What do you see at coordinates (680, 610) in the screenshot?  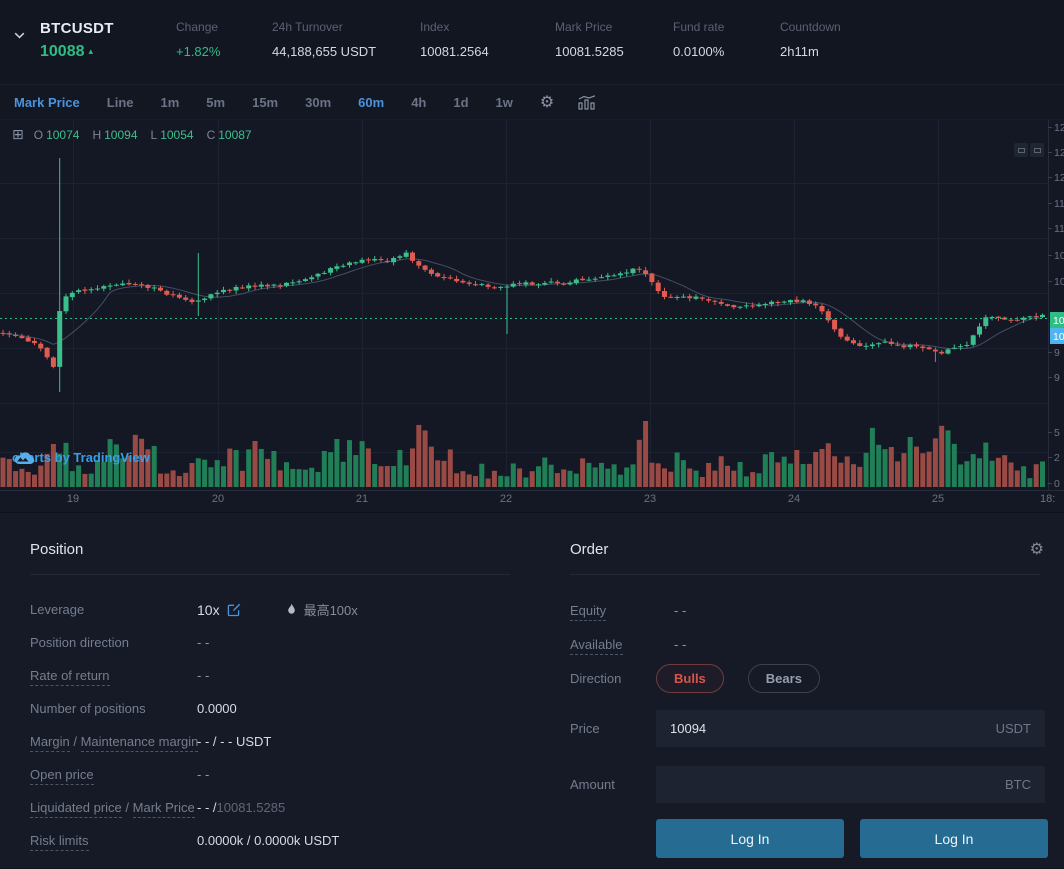 I see `equity-value: - -` at bounding box center [680, 610].